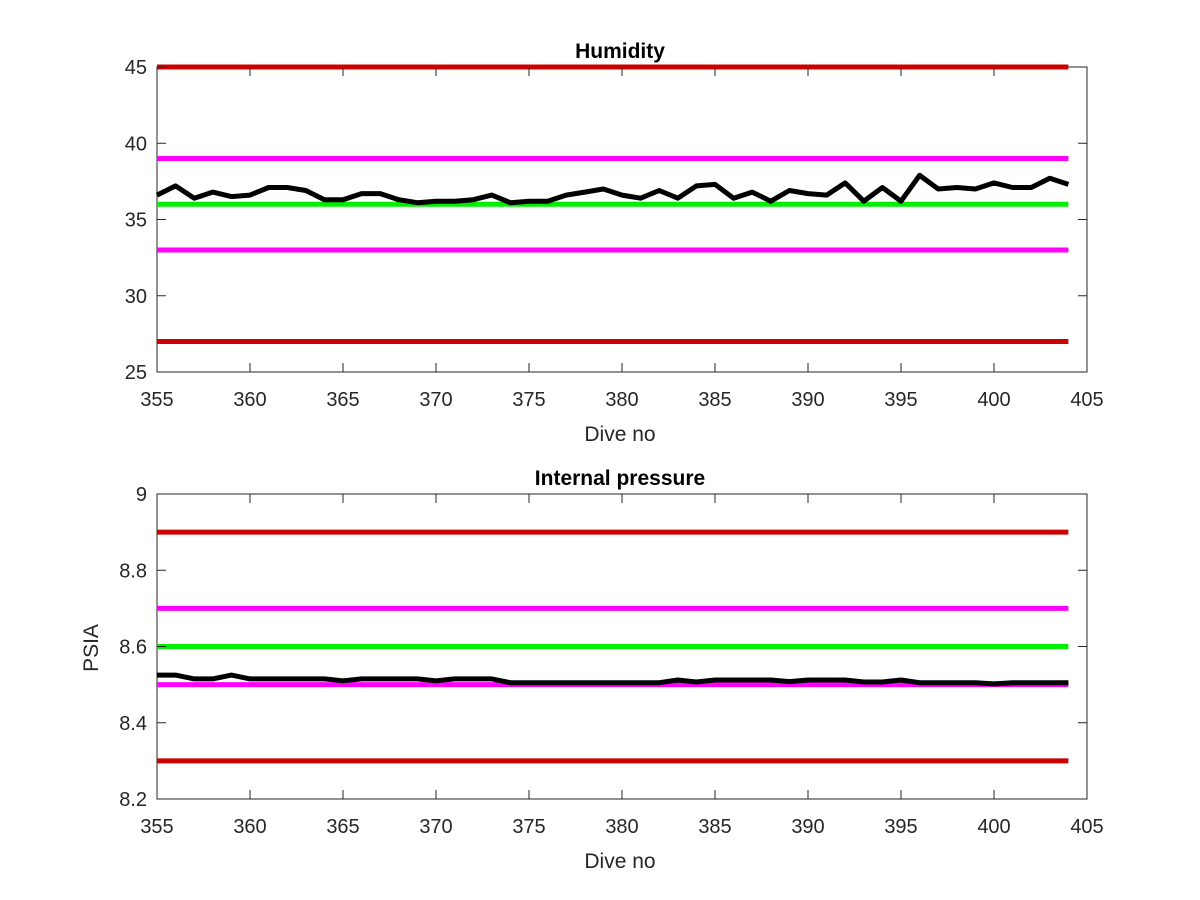  I want to click on internal-pressure-x-tick-label: 375, so click(528, 827).